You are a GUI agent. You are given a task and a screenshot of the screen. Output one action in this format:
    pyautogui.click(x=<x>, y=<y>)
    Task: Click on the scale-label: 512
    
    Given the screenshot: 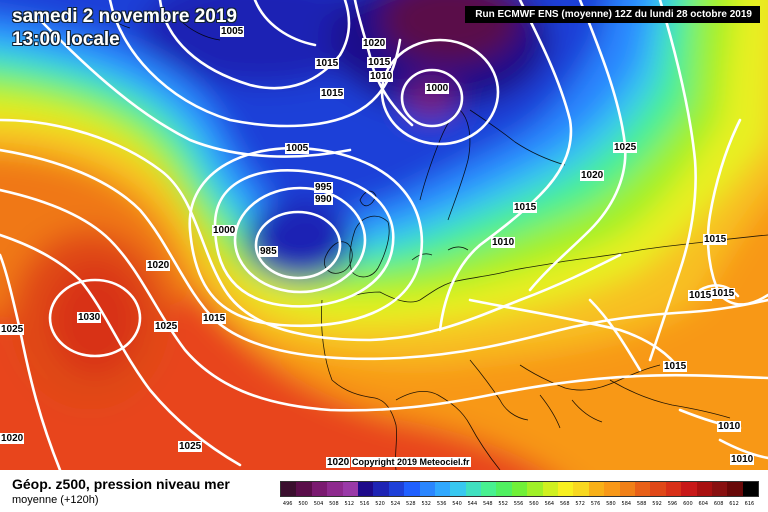 What is the action you would take?
    pyautogui.click(x=349, y=504)
    